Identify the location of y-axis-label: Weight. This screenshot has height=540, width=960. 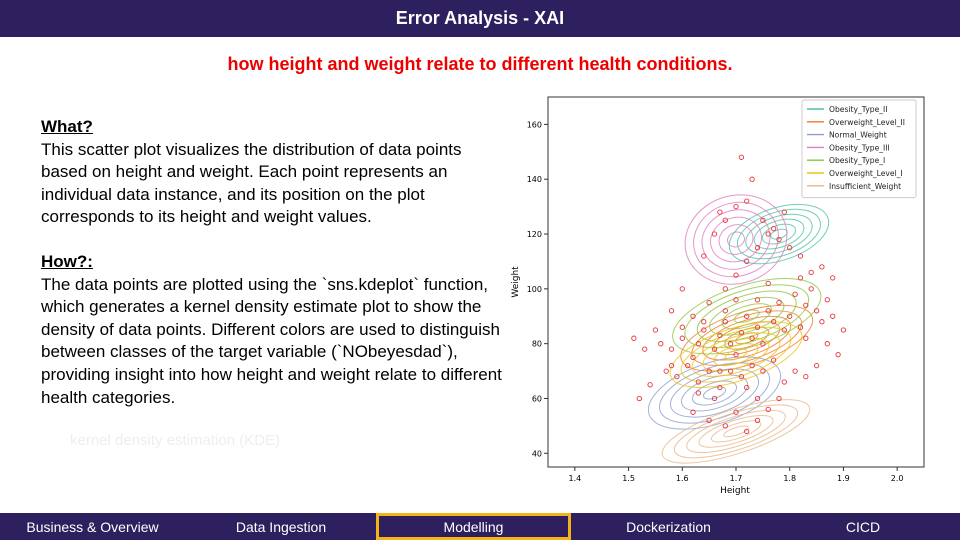
(516, 282).